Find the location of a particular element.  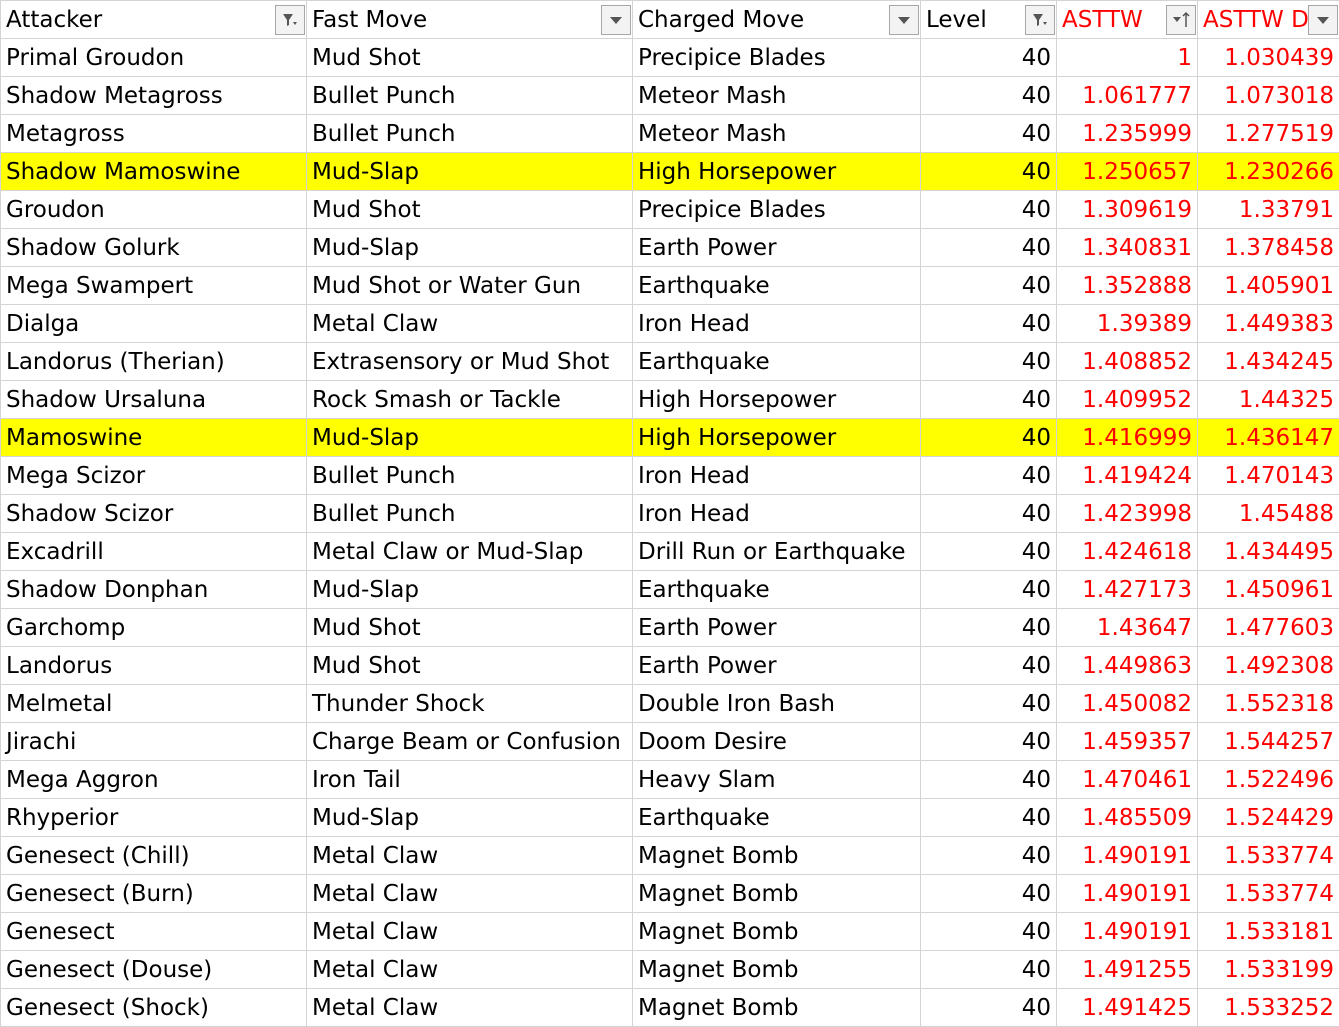

cell-asttw: 1.450082 is located at coordinates (1127, 703).